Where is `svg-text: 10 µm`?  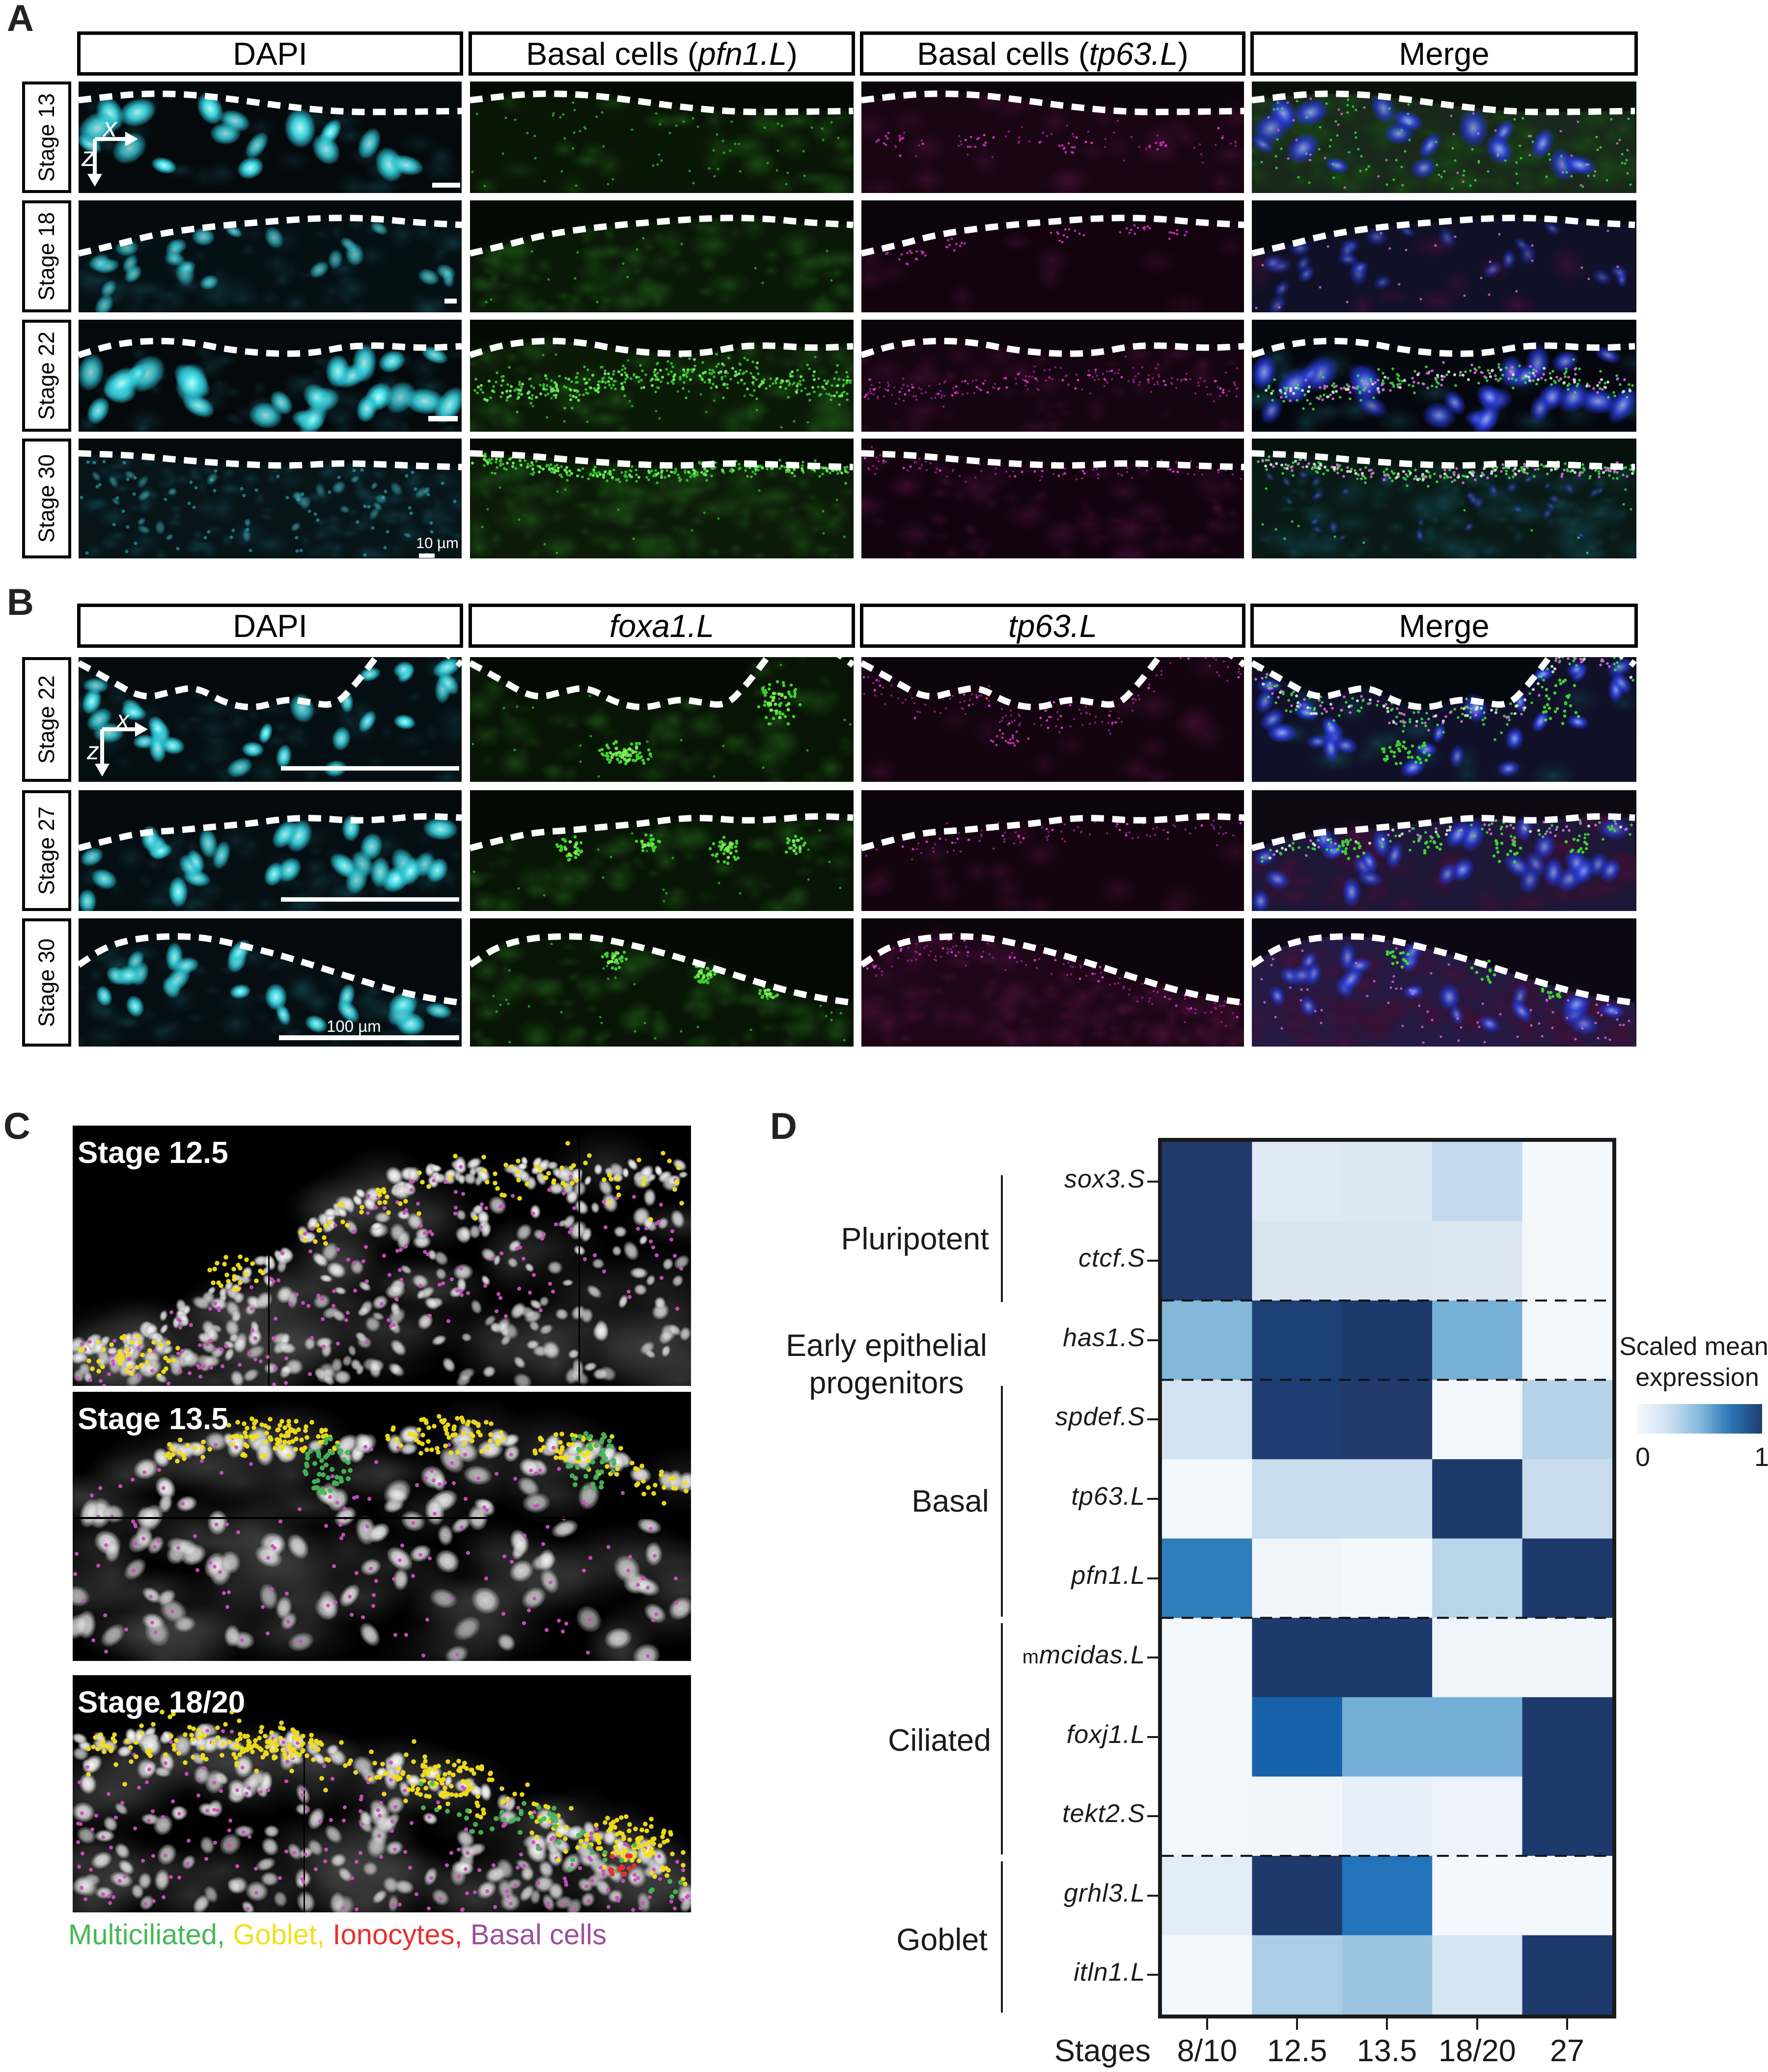 svg-text: 10 µm is located at coordinates (437, 543).